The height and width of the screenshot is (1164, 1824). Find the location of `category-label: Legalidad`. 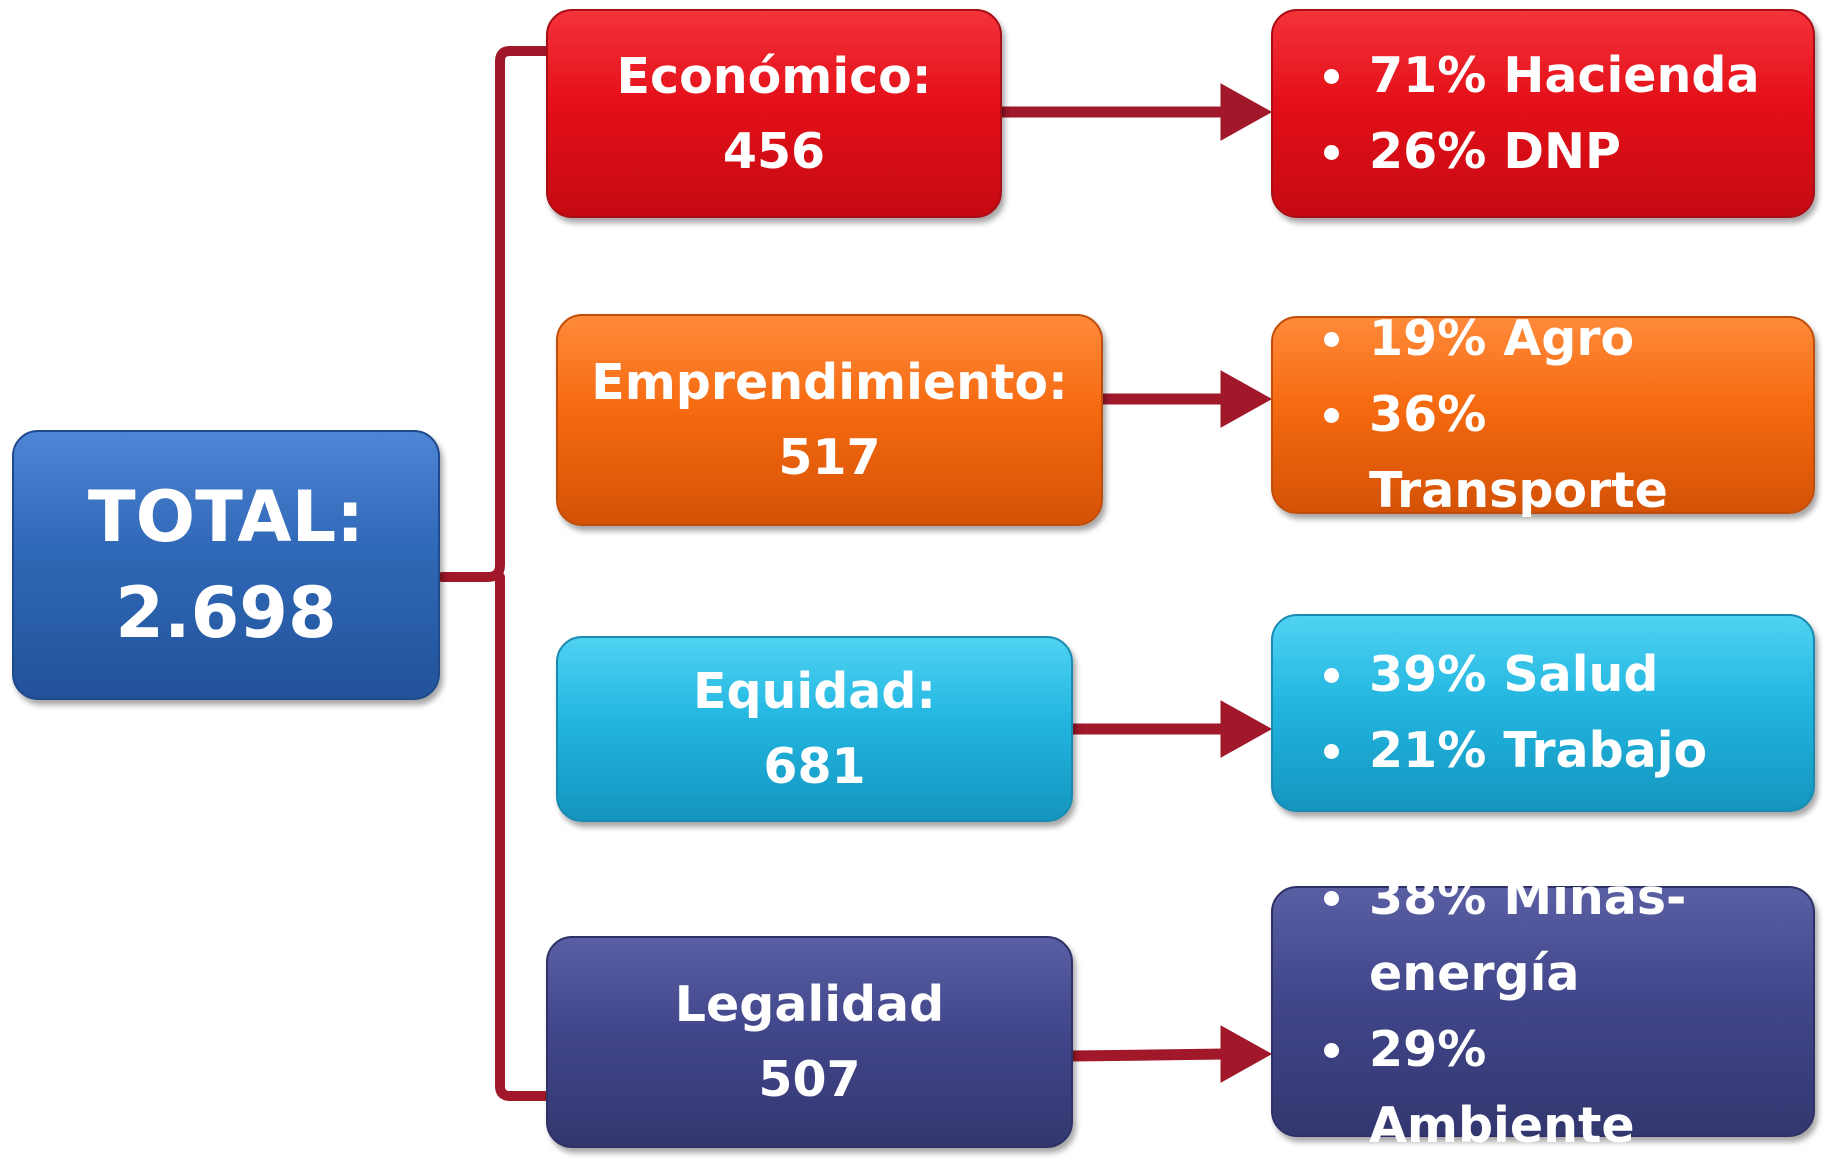

category-label: Legalidad is located at coordinates (809, 1004).